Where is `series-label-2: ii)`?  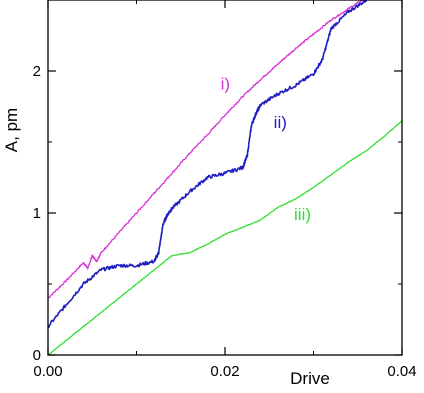 series-label-2: ii) is located at coordinates (280, 122).